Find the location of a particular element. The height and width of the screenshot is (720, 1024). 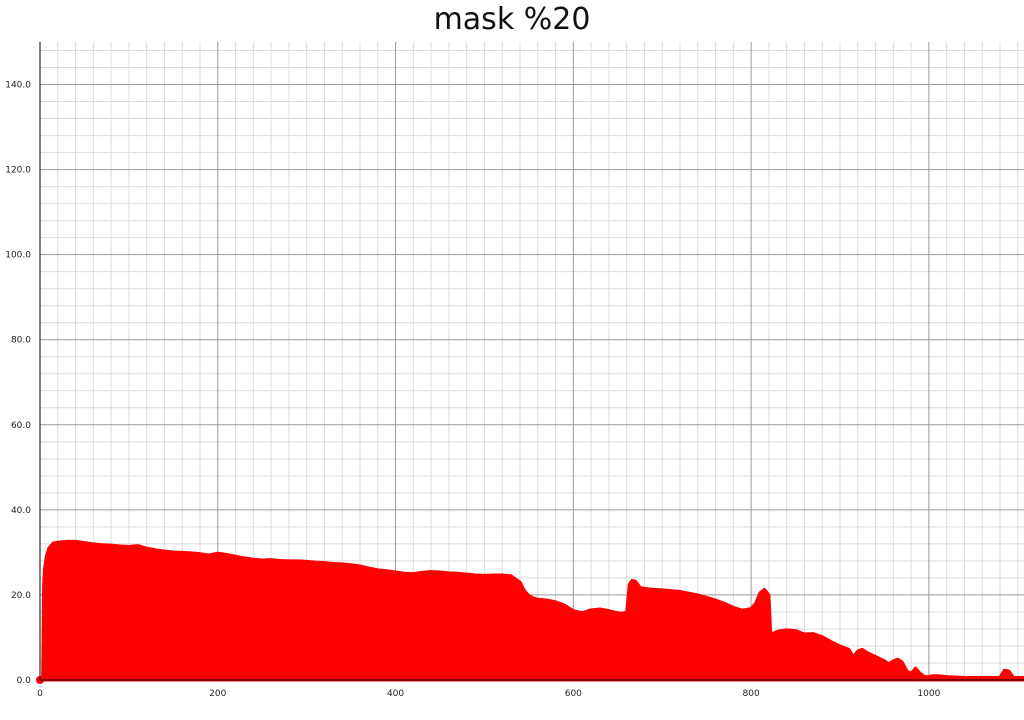

x-tick-label: 600 is located at coordinates (573, 694).